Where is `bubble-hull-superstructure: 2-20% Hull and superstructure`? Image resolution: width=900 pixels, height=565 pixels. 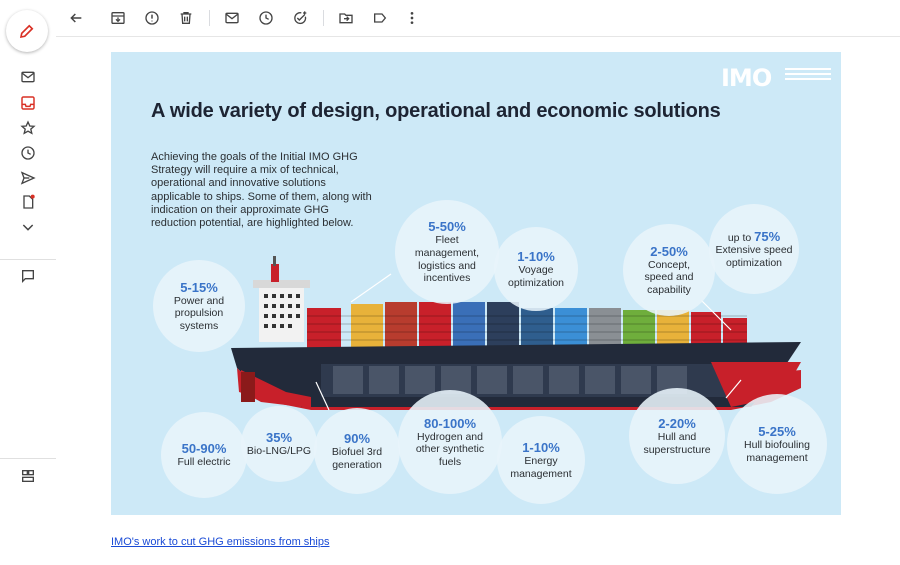
bubble-hull-superstructure: 2-20% Hull and superstructure is located at coordinates (677, 436).